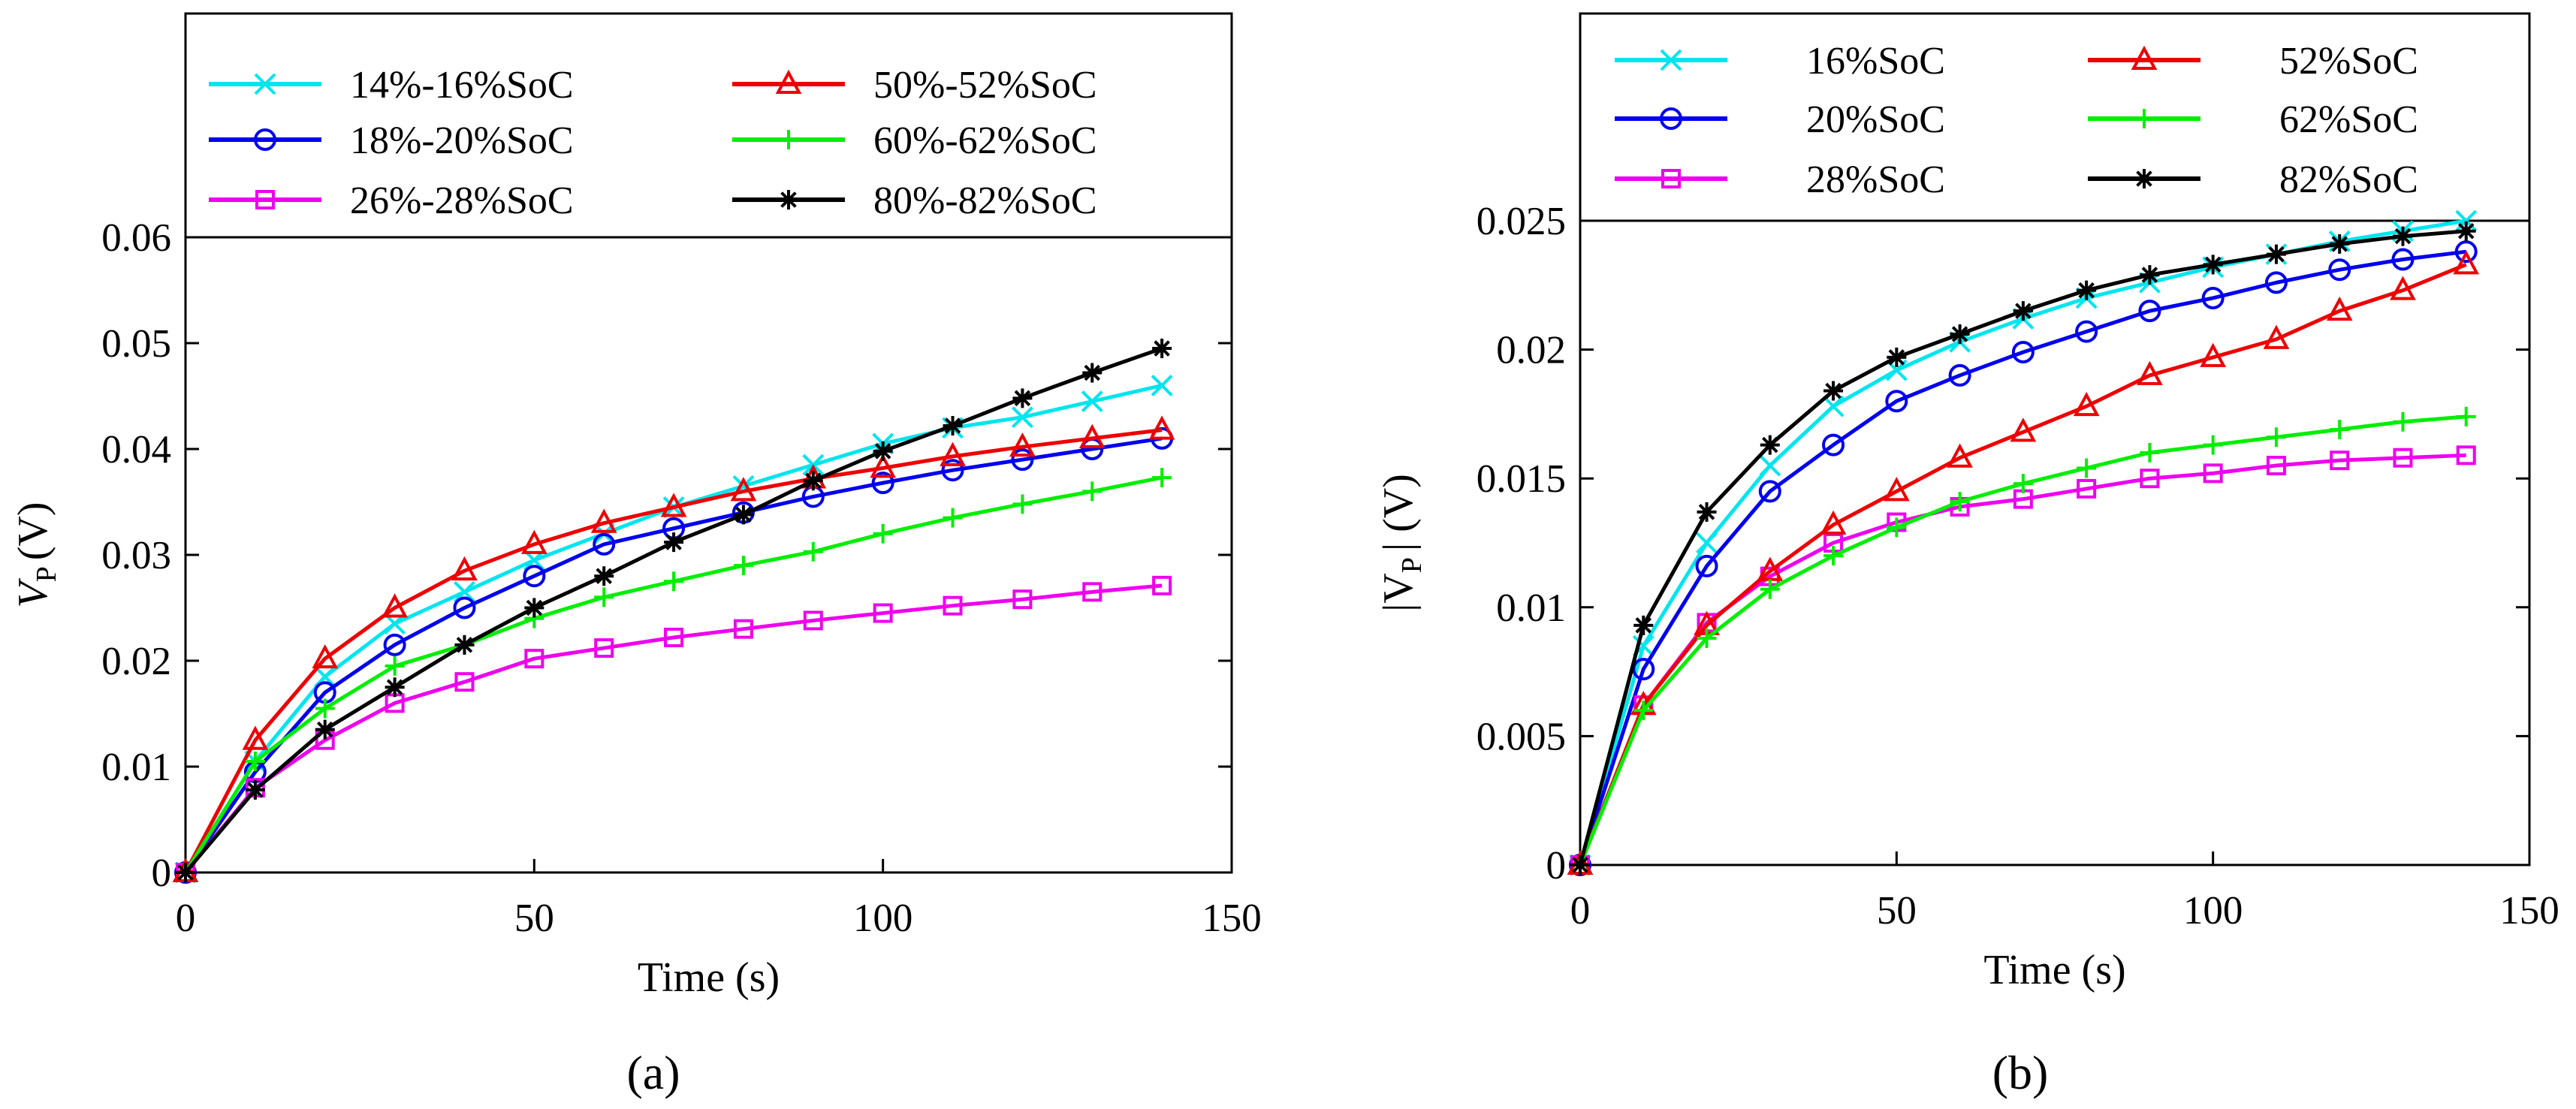  Describe the element at coordinates (985, 140) in the screenshot. I see `legend-label: 60%-62%SoC` at that location.